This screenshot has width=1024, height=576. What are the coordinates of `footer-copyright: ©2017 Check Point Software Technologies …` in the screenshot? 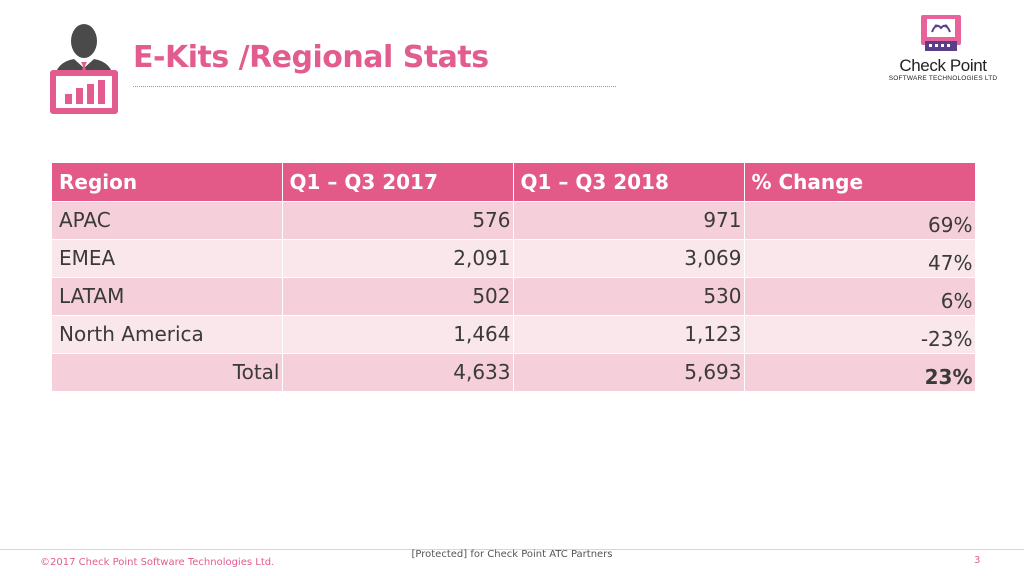 It's located at (157, 562).